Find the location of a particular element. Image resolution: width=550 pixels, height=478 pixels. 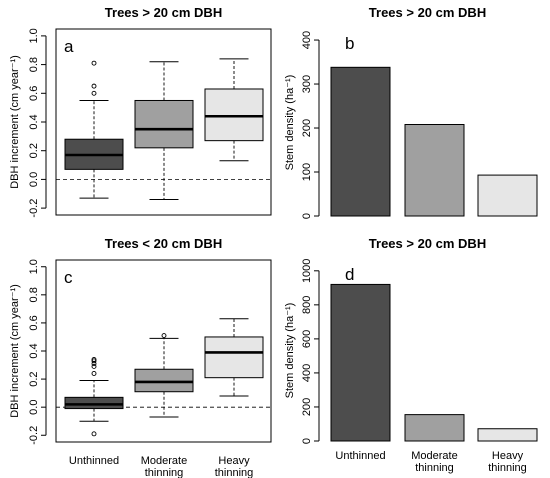

panel-title: Trees < 20 cm DBH is located at coordinates (163, 243).